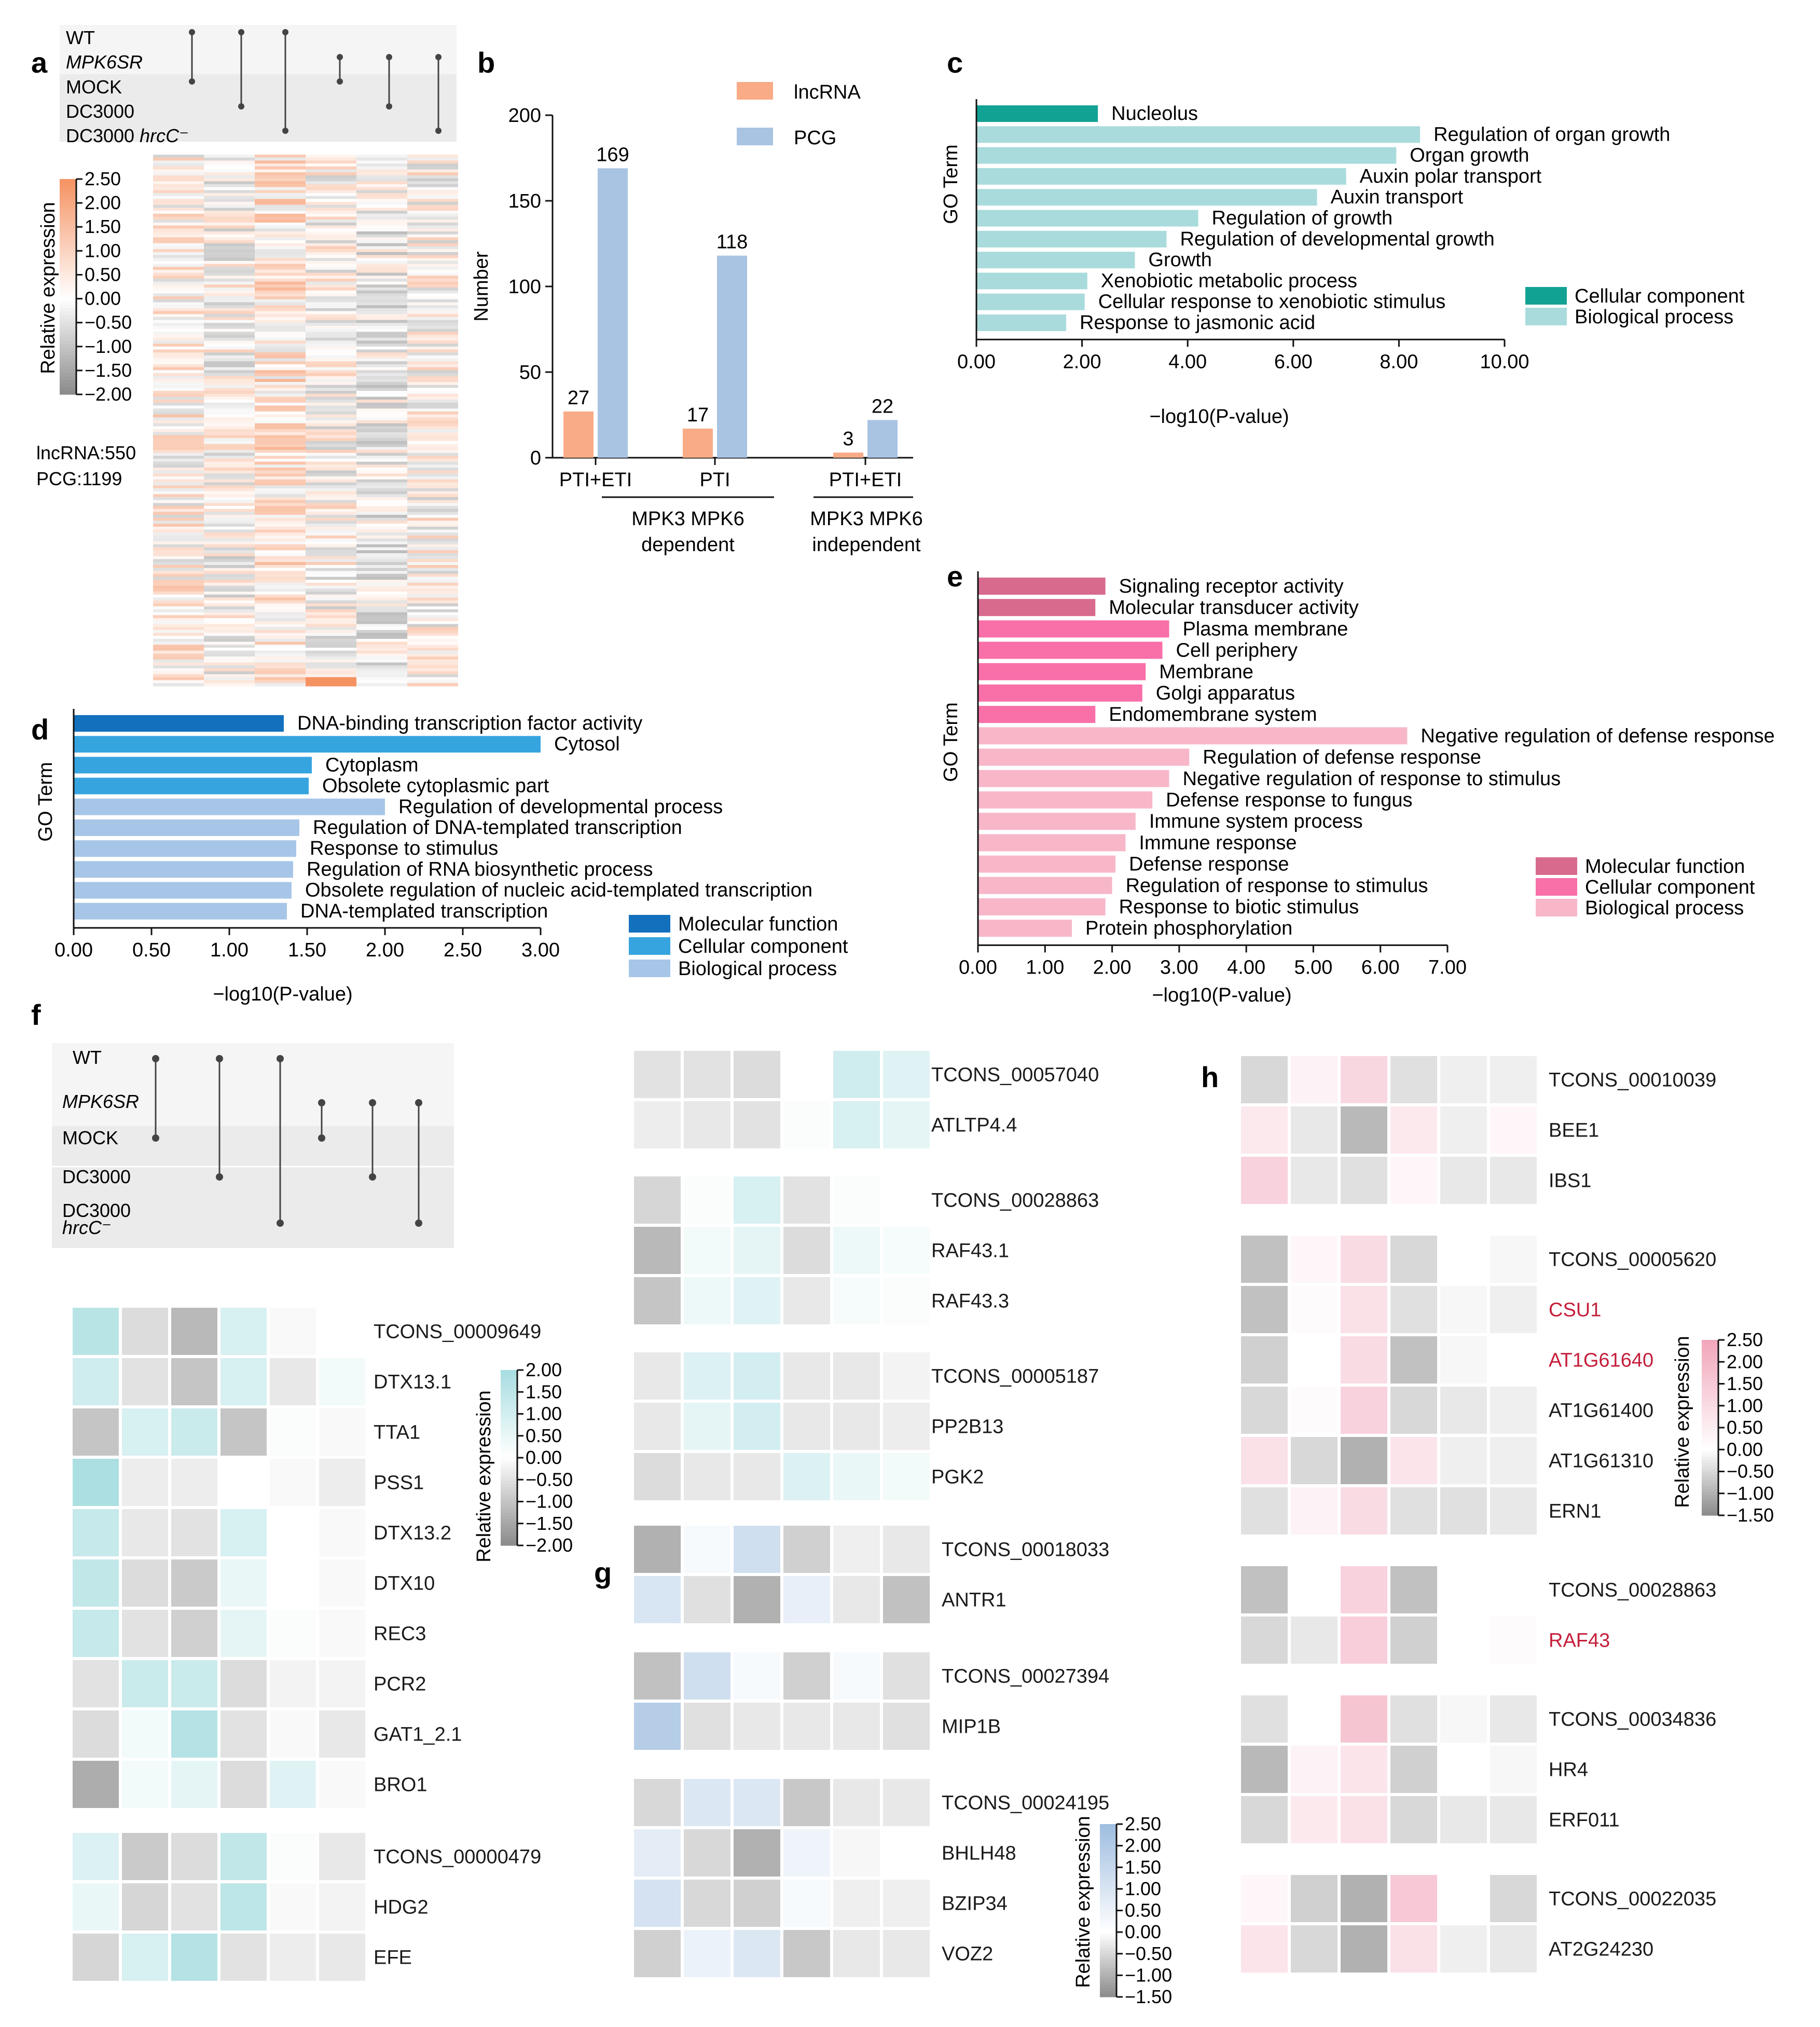  What do you see at coordinates (579, 398) in the screenshot?
I see `b-value-label: 27` at bounding box center [579, 398].